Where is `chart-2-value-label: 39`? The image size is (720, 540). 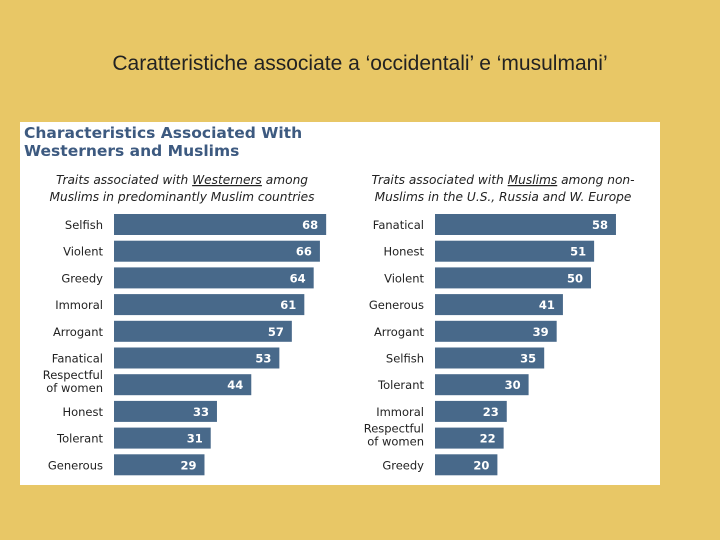 chart-2-value-label: 39 is located at coordinates (541, 332).